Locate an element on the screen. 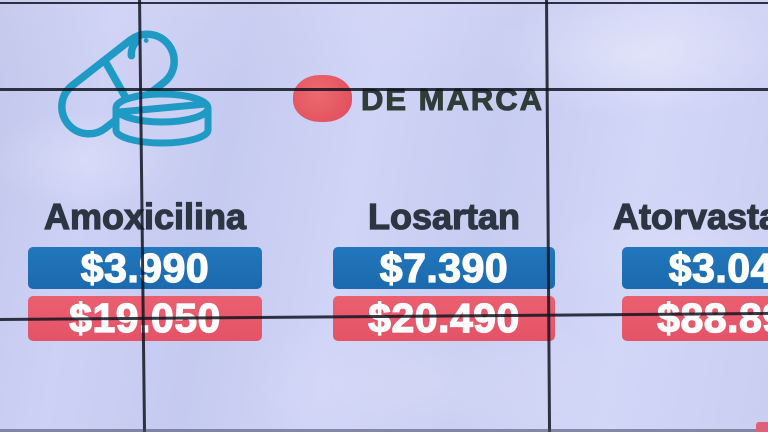 This screenshot has width=768, height=432. product-column: Atorvastatina $3.040 $88.890 is located at coordinates (690, 269).